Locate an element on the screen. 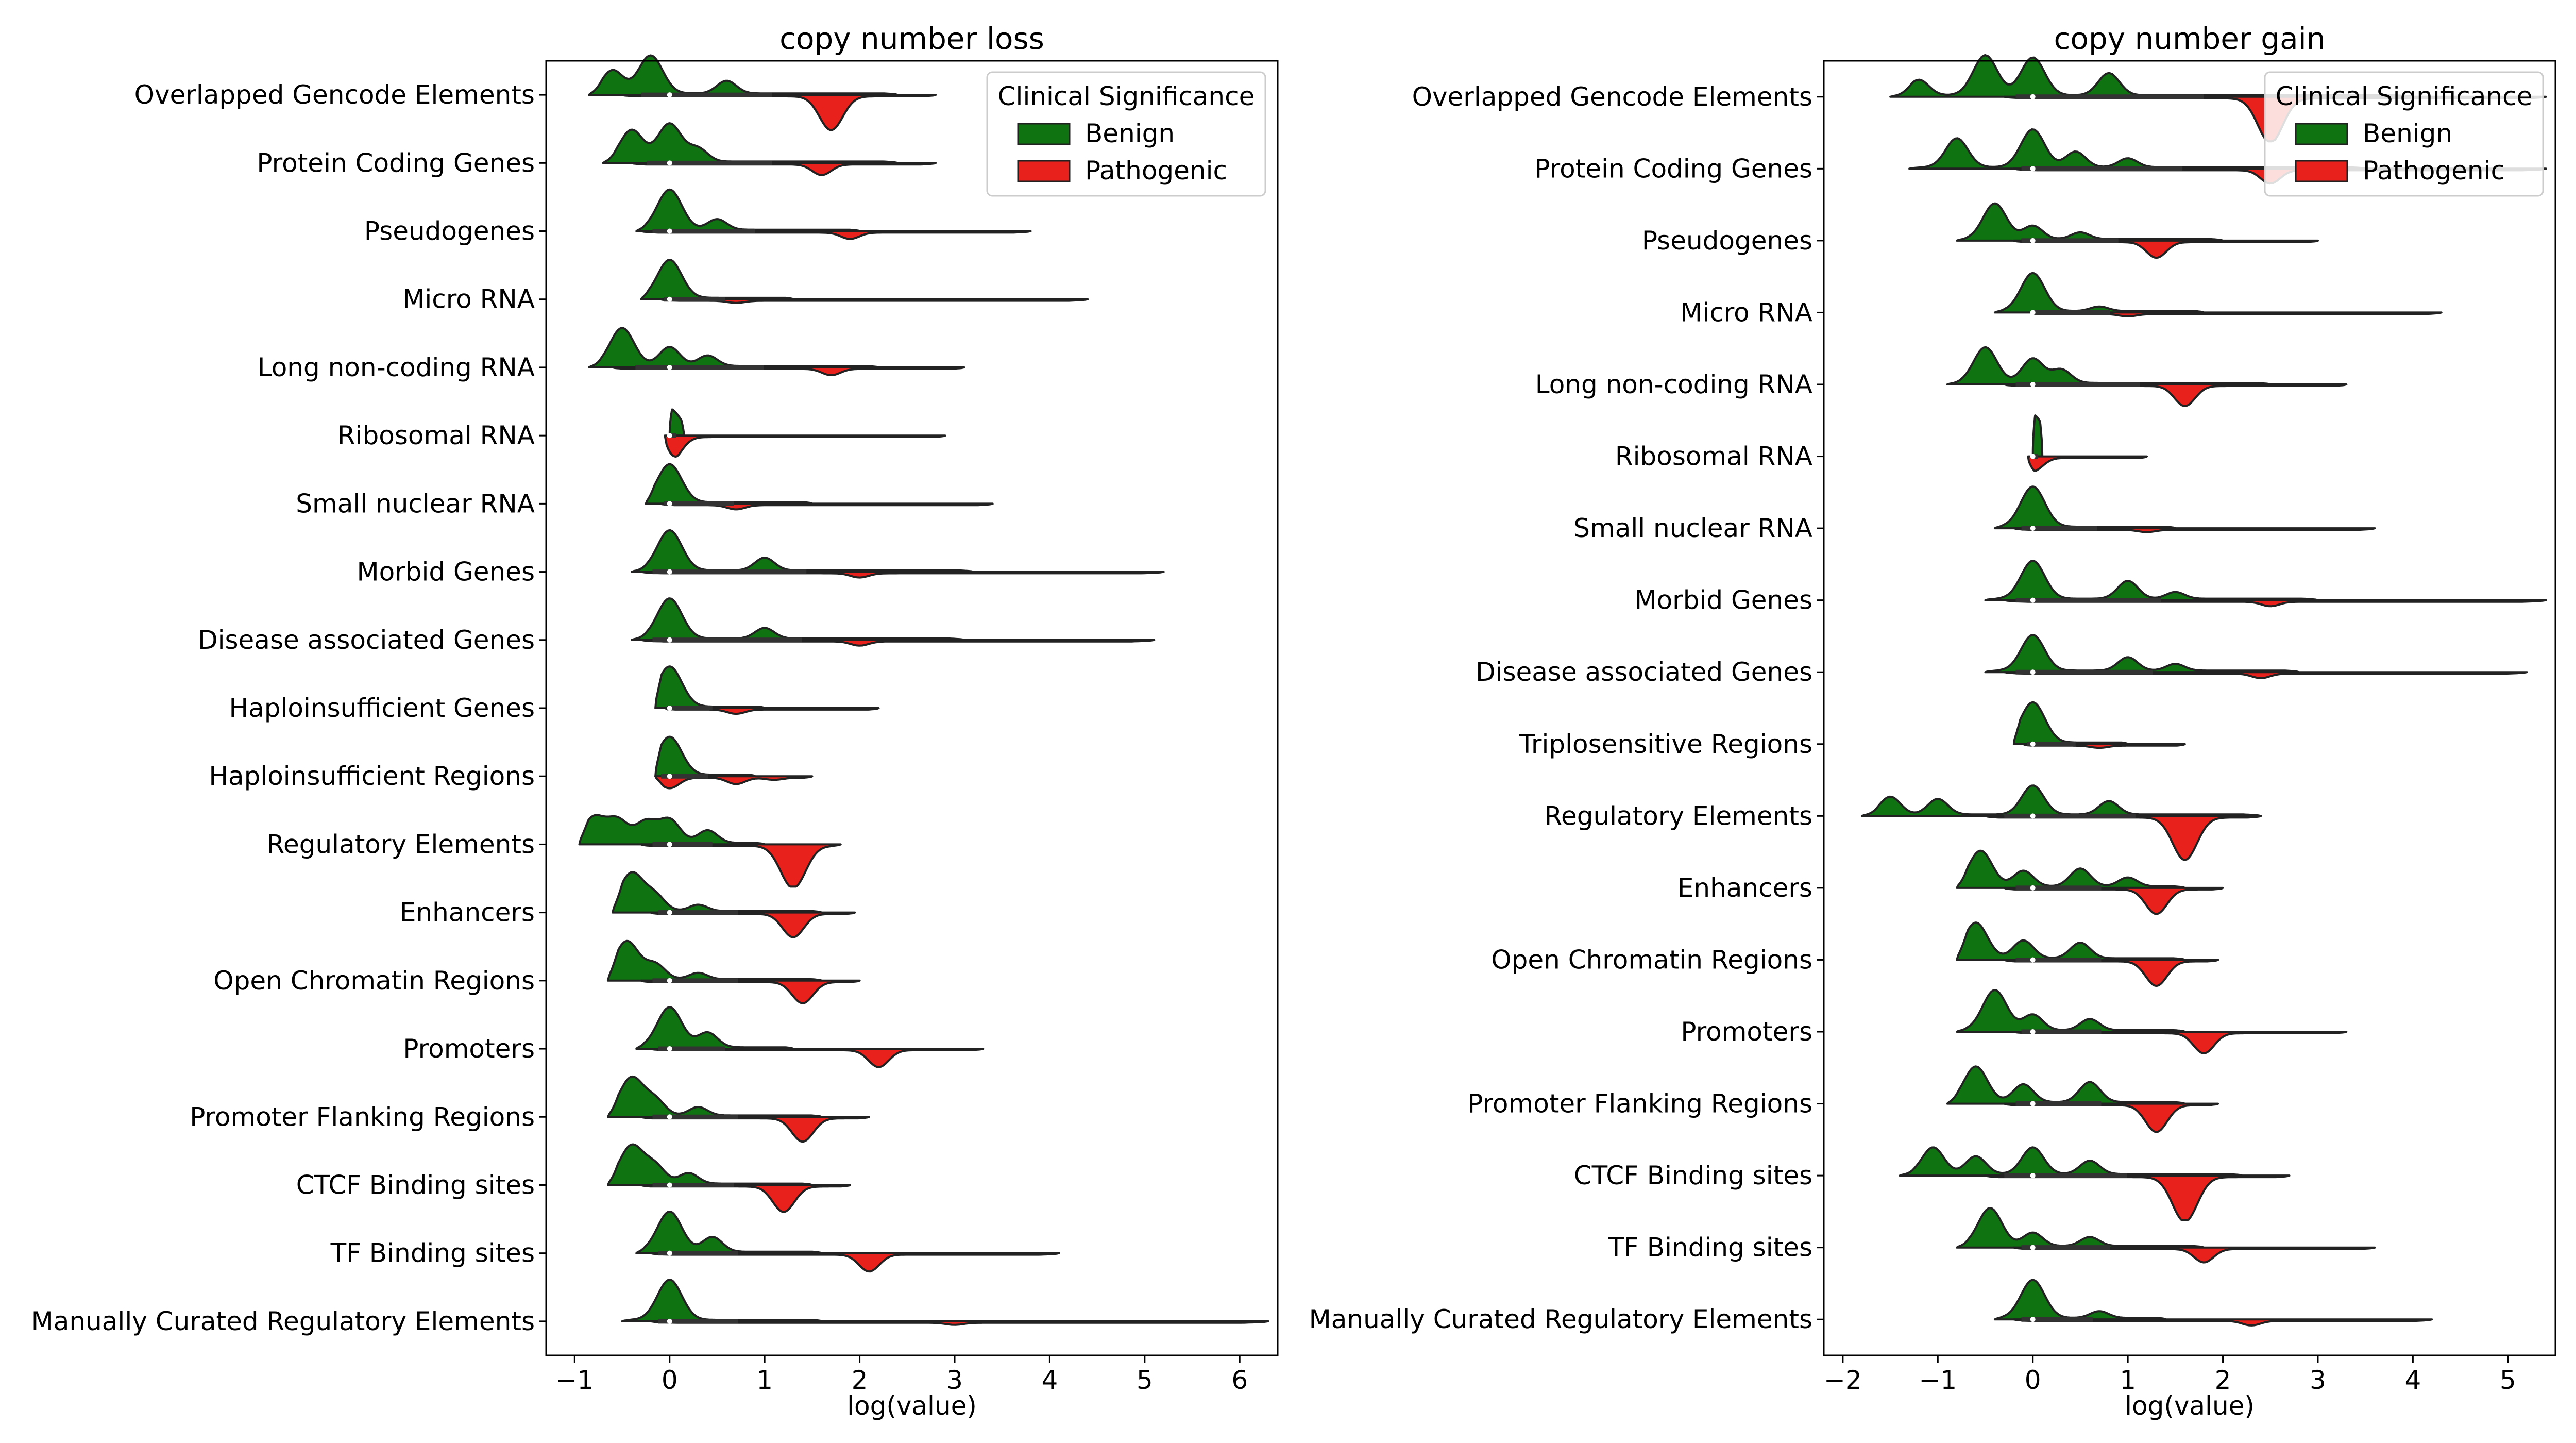 The image size is (2576, 1443). y-tick-label-13: Open Chromatin Regions is located at coordinates (374, 981).